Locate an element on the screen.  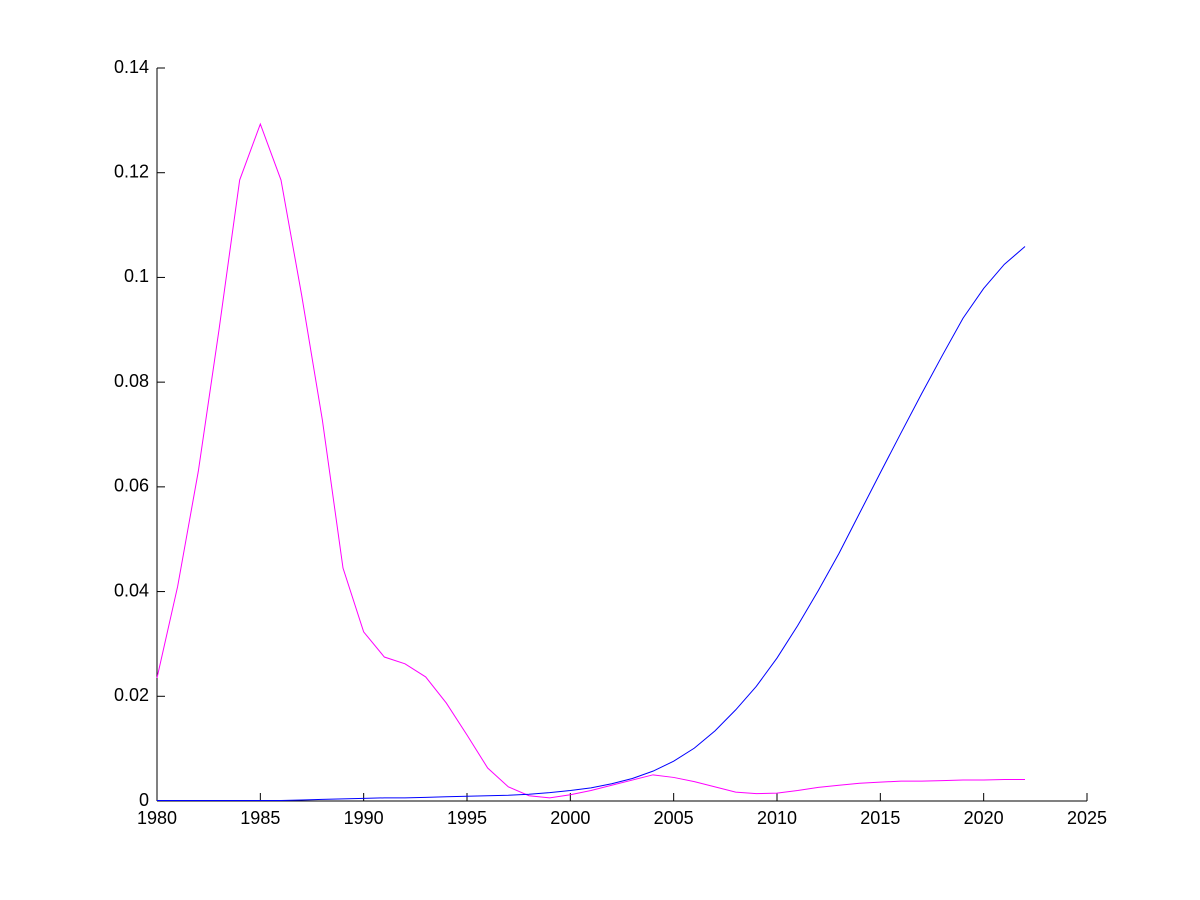
y-tick-label: 0.12 is located at coordinates (131, 171).